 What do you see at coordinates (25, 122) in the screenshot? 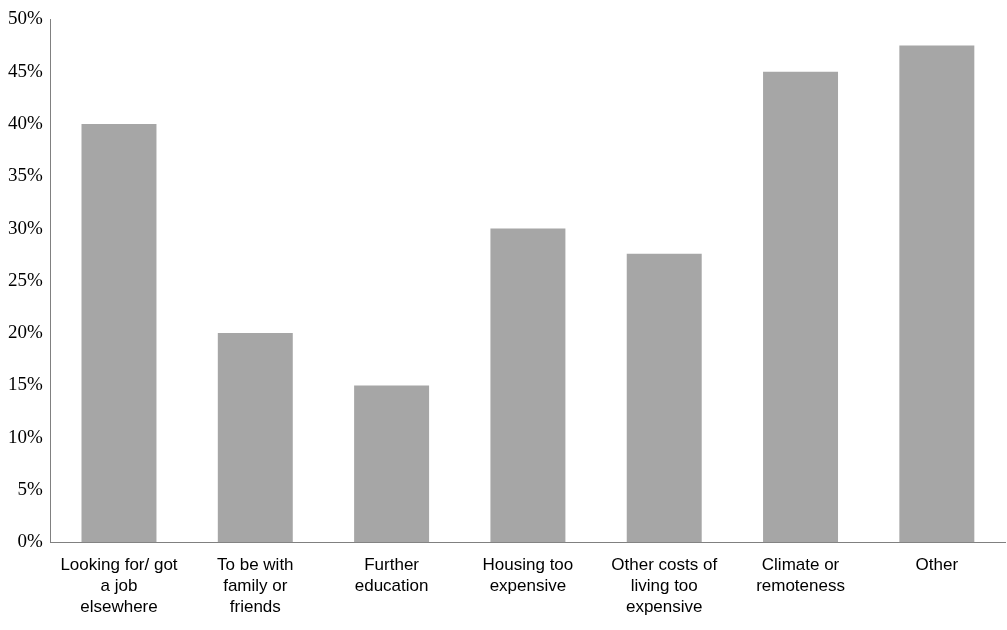
I see `y-tick-label: 40%` at bounding box center [25, 122].